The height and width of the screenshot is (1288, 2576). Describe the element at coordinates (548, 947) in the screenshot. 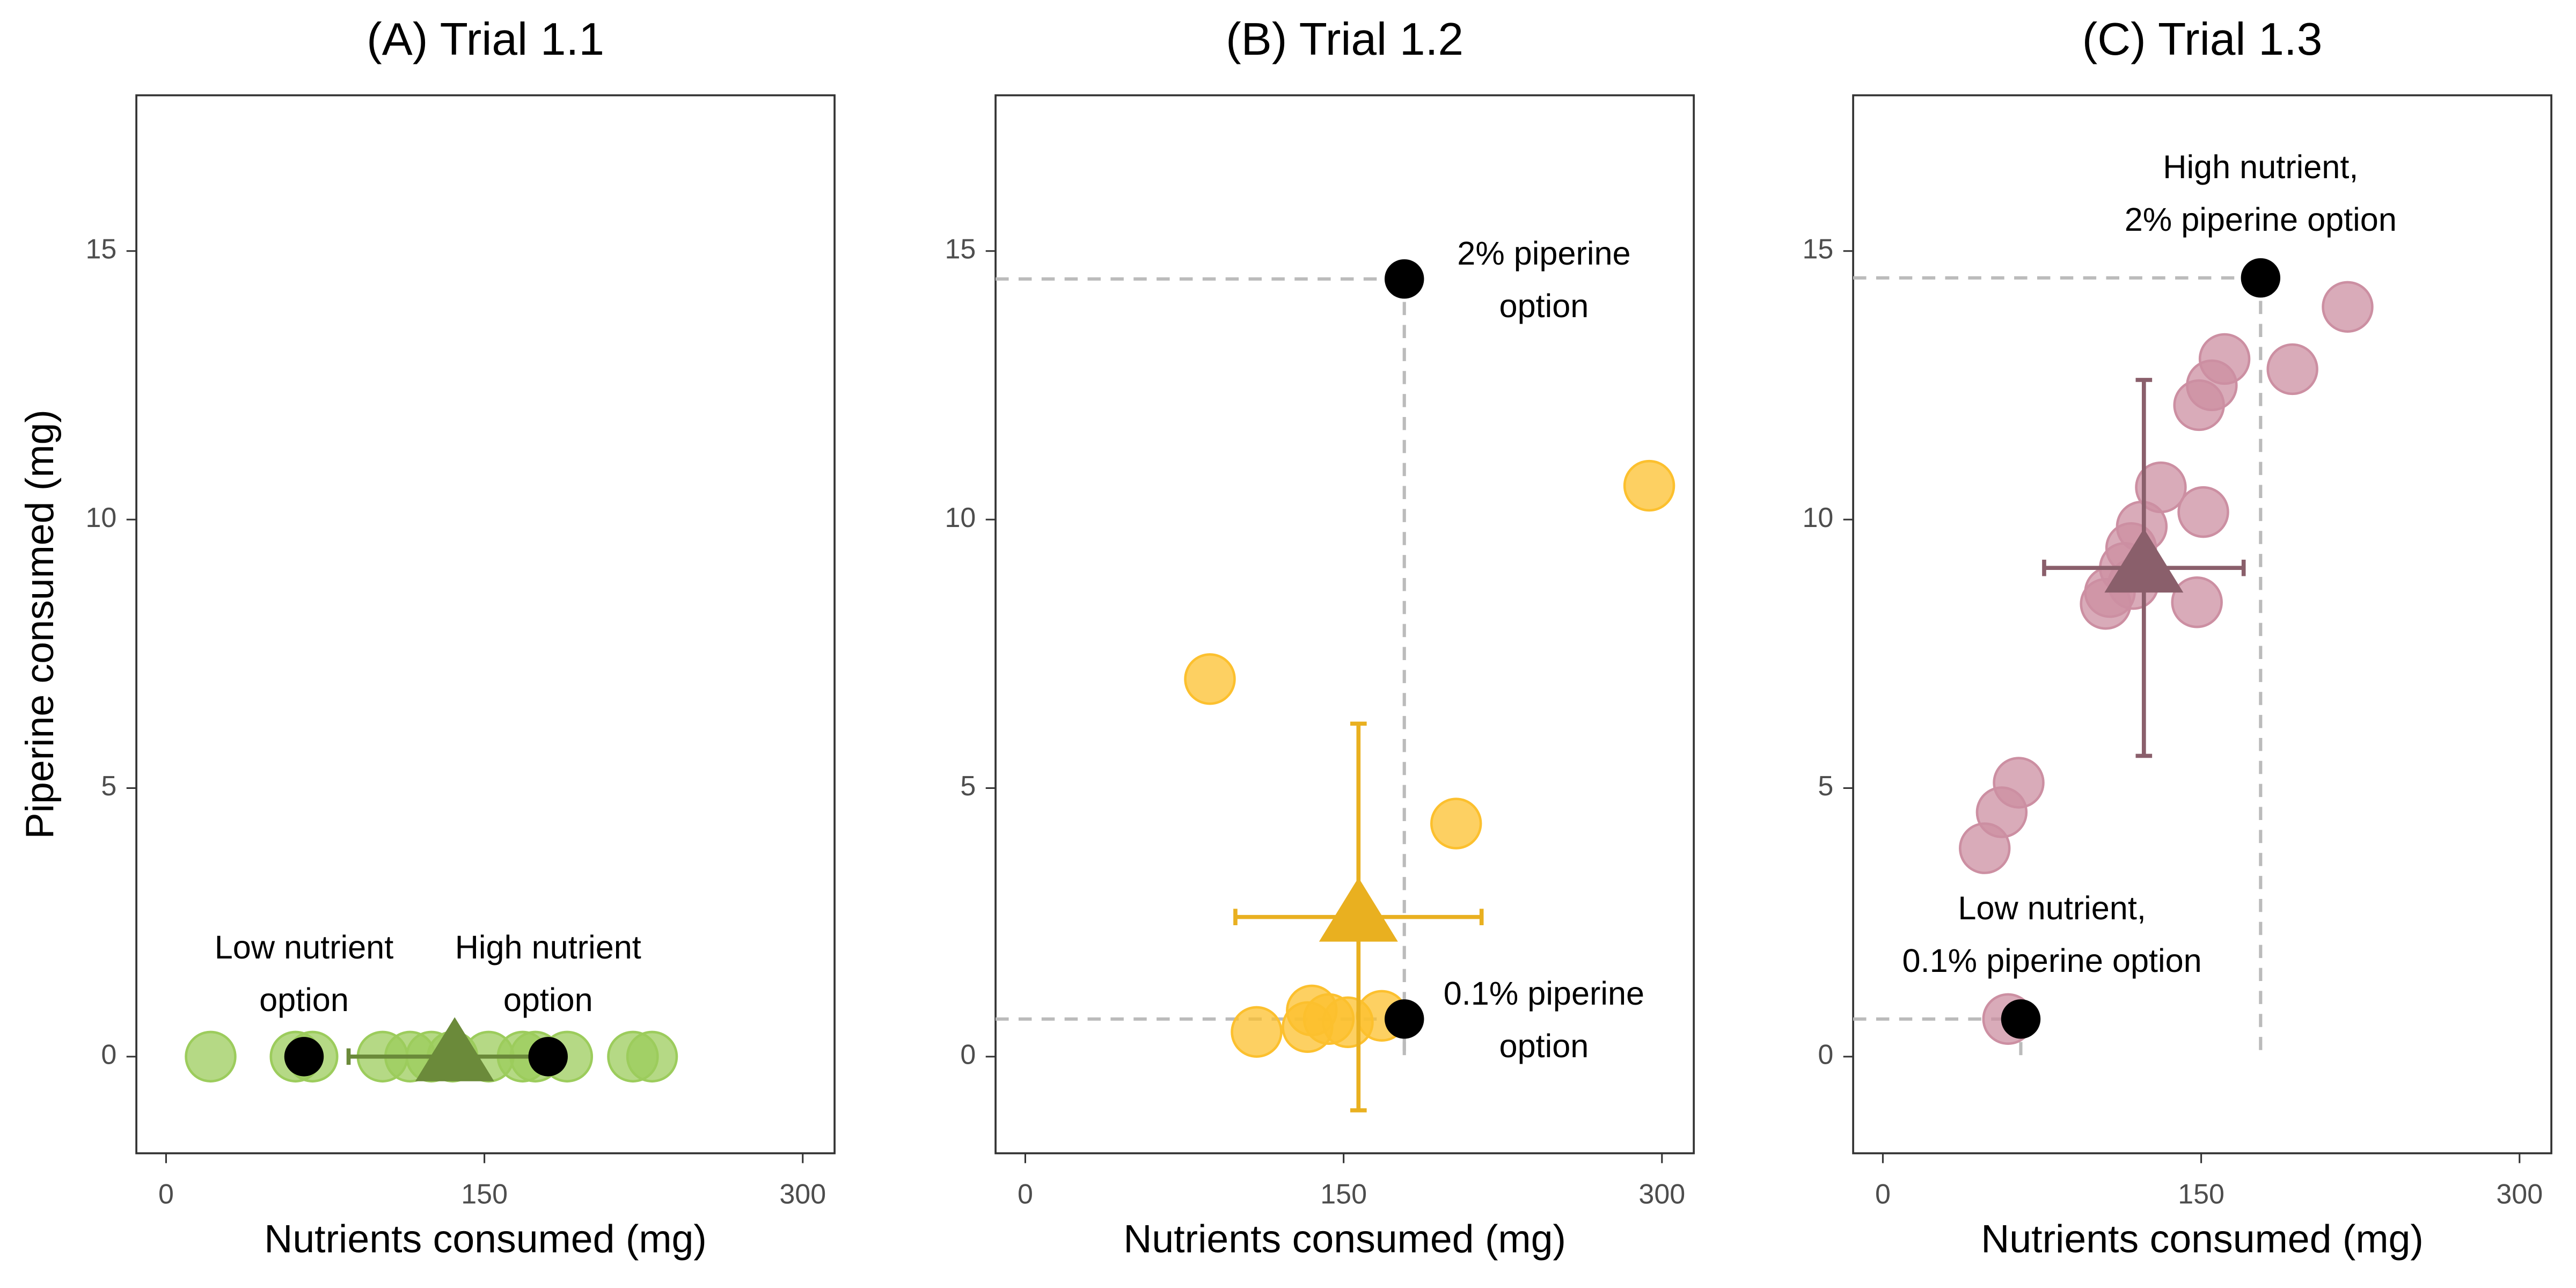

I see `option-label: High nutrient` at that location.